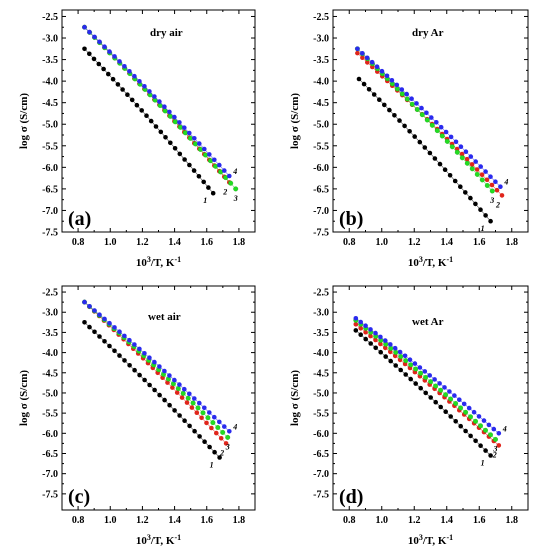  Describe the element at coordinates (497, 204) in the screenshot. I see `curve-label-2: 2` at that location.